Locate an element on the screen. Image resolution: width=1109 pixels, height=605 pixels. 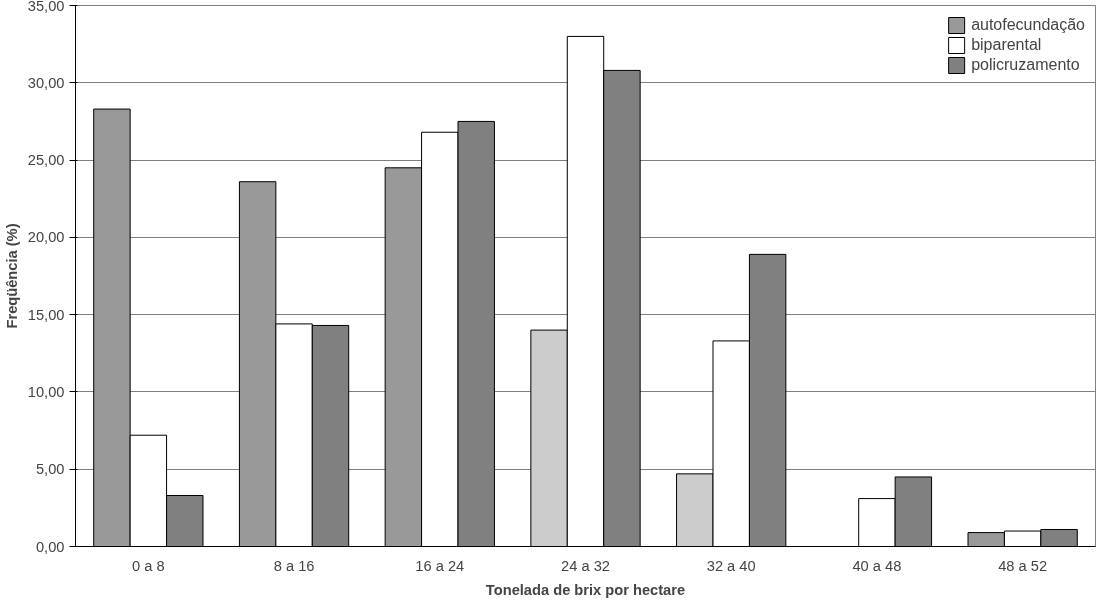
y-tick-label: 5,00 is located at coordinates (50, 469).